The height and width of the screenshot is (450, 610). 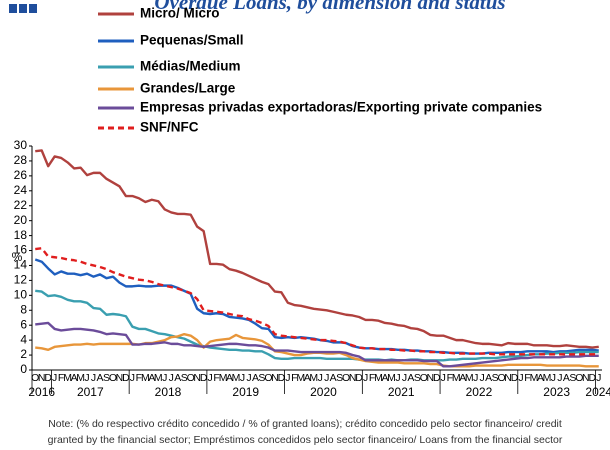 What do you see at coordinates (188, 88) in the screenshot?
I see `legend-label: Grandes/Large` at bounding box center [188, 88].